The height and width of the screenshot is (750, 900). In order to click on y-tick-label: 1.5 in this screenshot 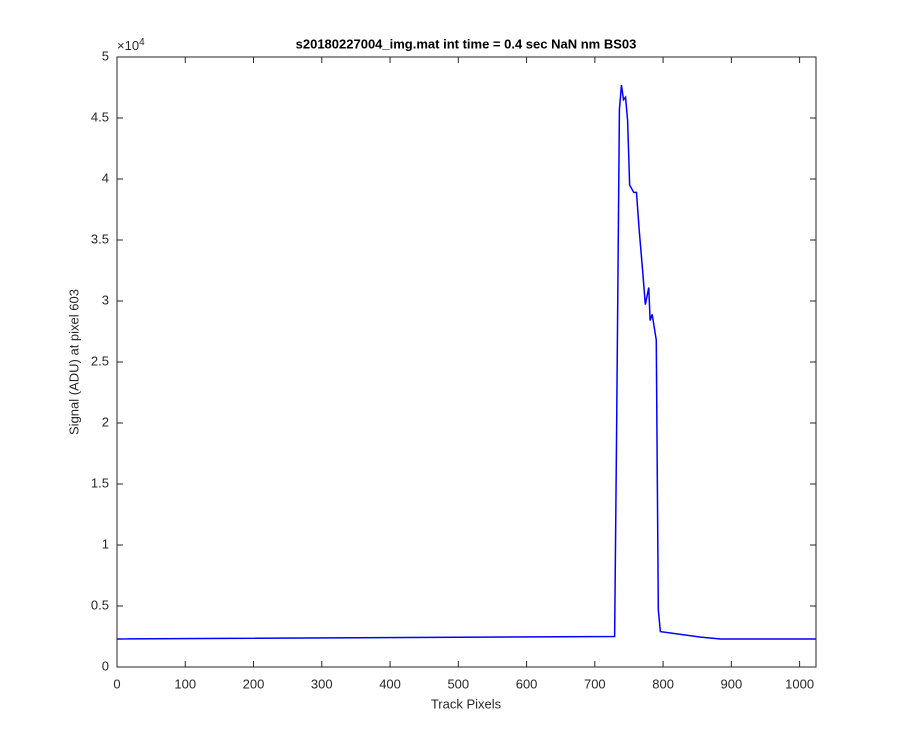, I will do `click(100, 482)`.